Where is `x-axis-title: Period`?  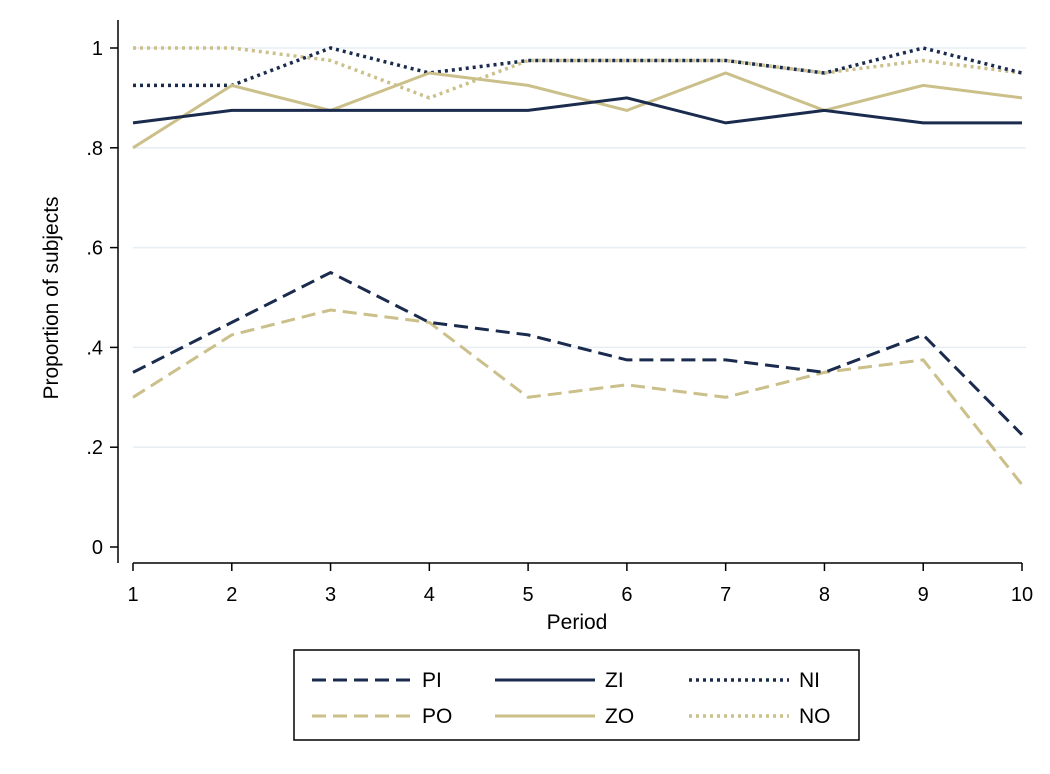
x-axis-title: Period is located at coordinates (577, 622).